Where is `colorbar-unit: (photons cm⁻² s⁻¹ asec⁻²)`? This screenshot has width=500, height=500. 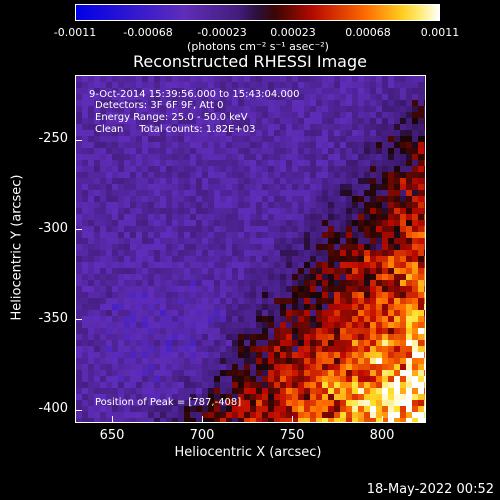 colorbar-unit: (photons cm⁻² s⁻¹ asec⁻²) is located at coordinates (258, 46).